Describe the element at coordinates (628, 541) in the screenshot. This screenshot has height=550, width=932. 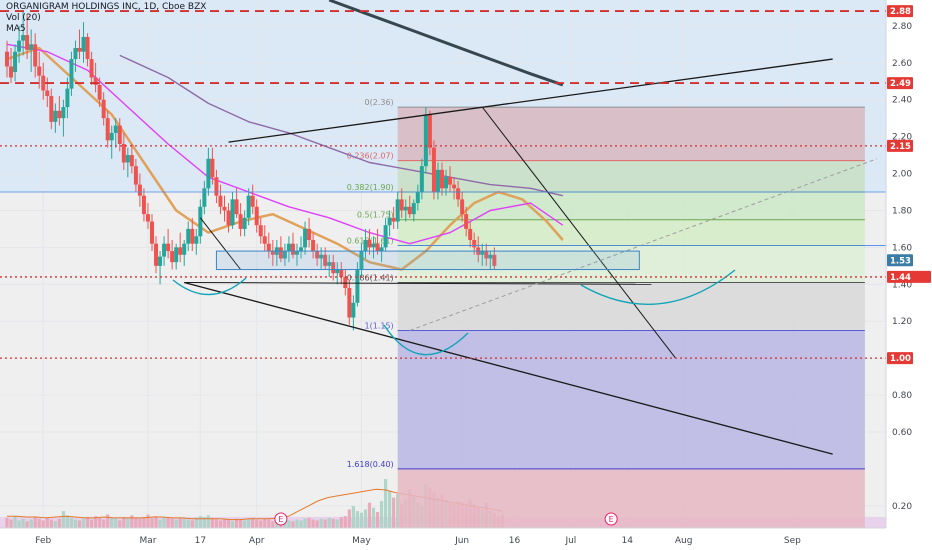
I see `time-tick-label: 14` at that location.